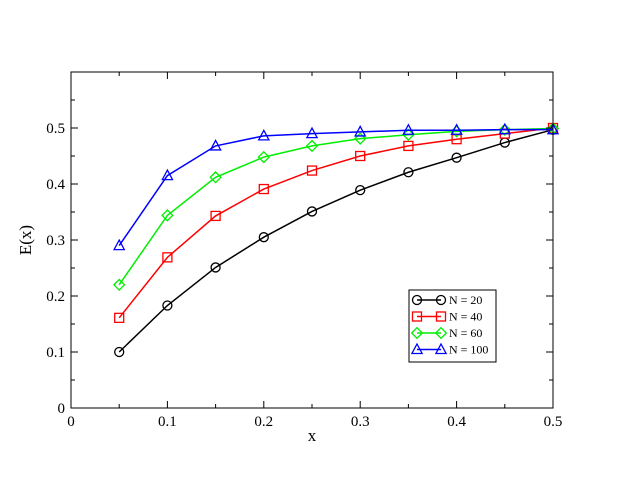  I want to click on legend-item-1: N = 20, so click(446, 300).